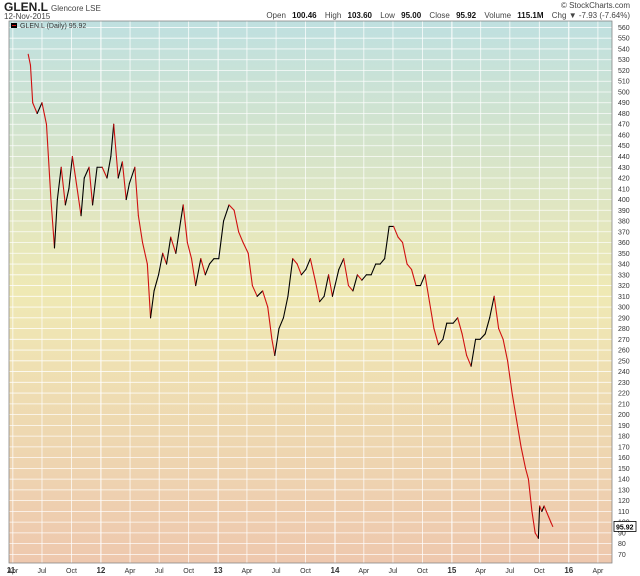  Describe the element at coordinates (624, 265) in the screenshot. I see `y-tick-label: 340` at that location.